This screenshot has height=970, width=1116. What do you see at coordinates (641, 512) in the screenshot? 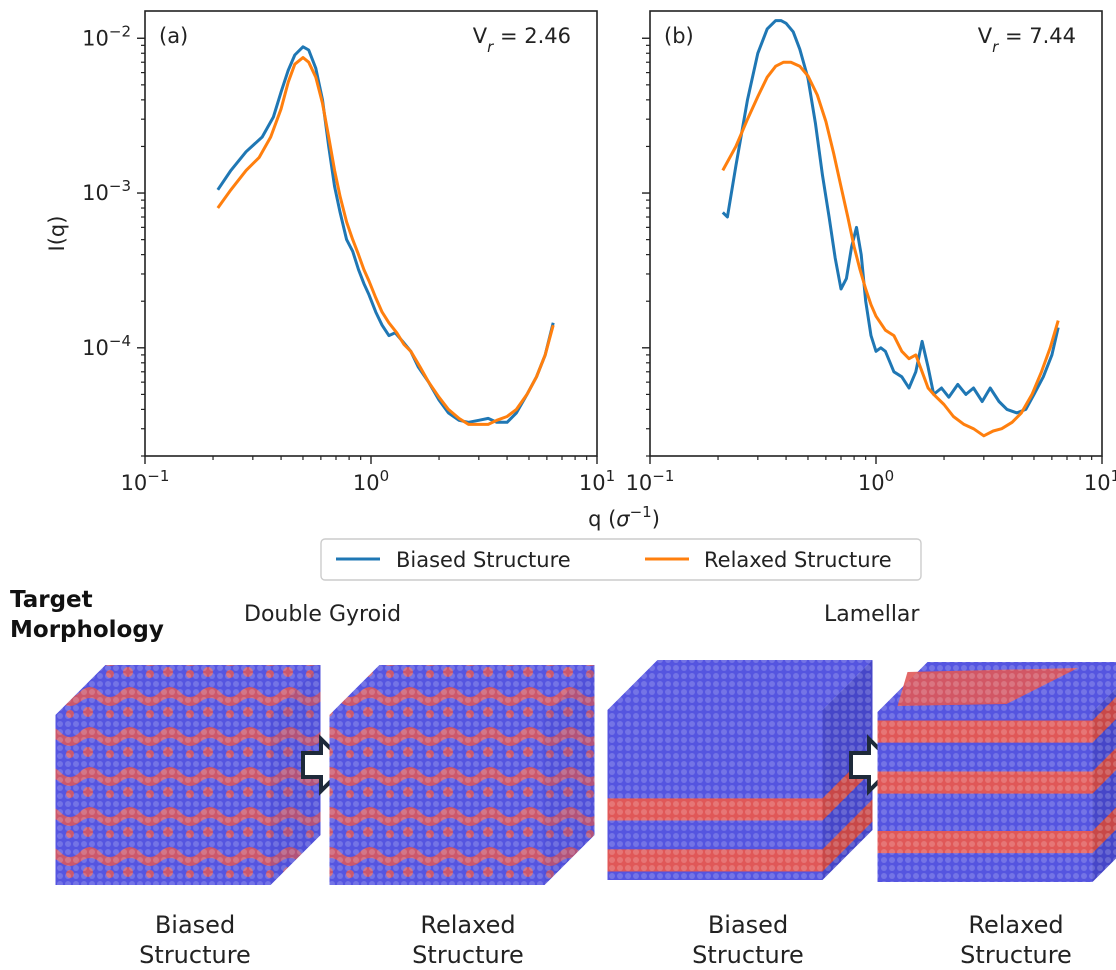
I see `xlabel-exponent: −1` at bounding box center [641, 512].